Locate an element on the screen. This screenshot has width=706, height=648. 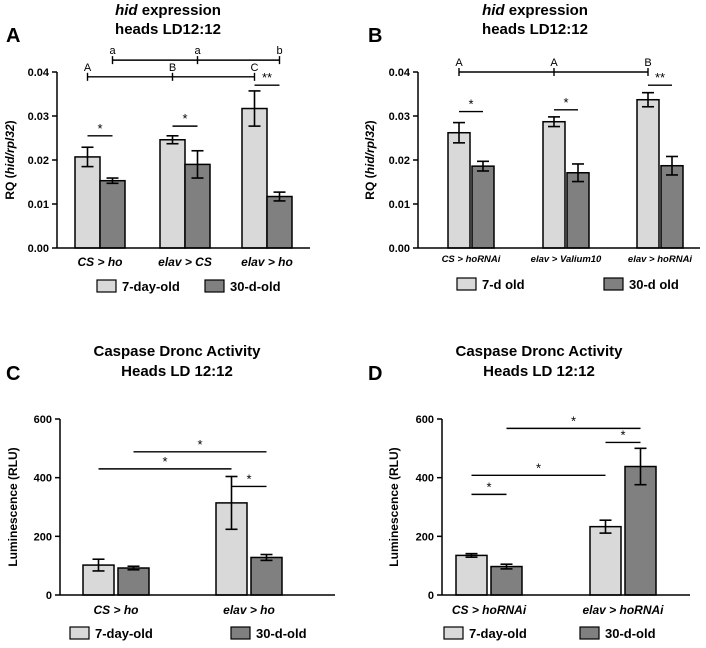
x-category-label: CS > ho is located at coordinates (115, 610).